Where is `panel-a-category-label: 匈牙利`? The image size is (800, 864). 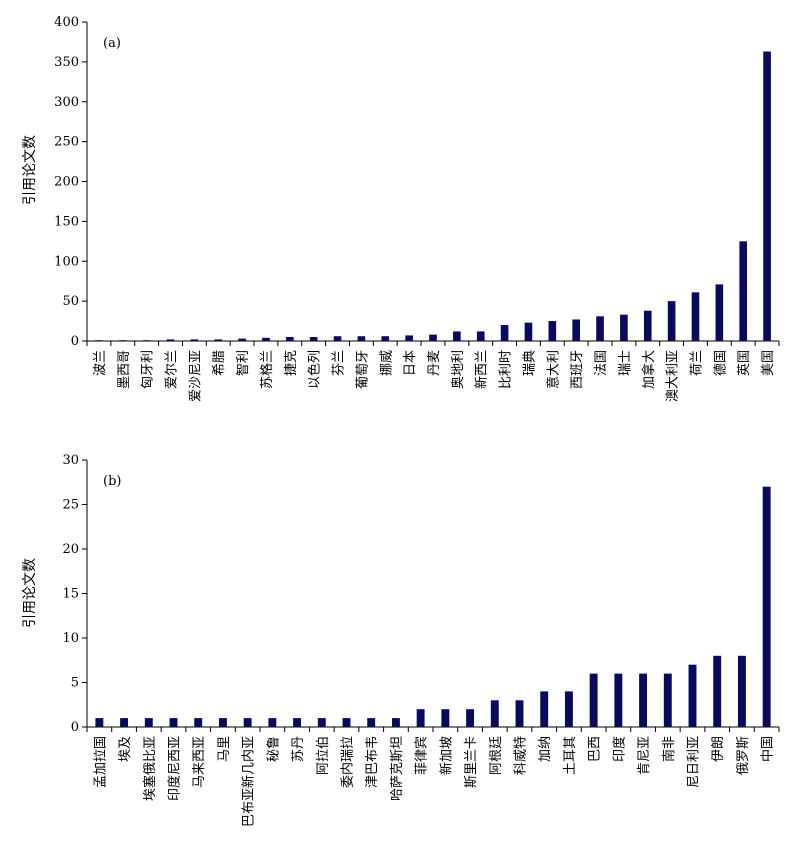
panel-a-category-label: 匈牙利 is located at coordinates (148, 369).